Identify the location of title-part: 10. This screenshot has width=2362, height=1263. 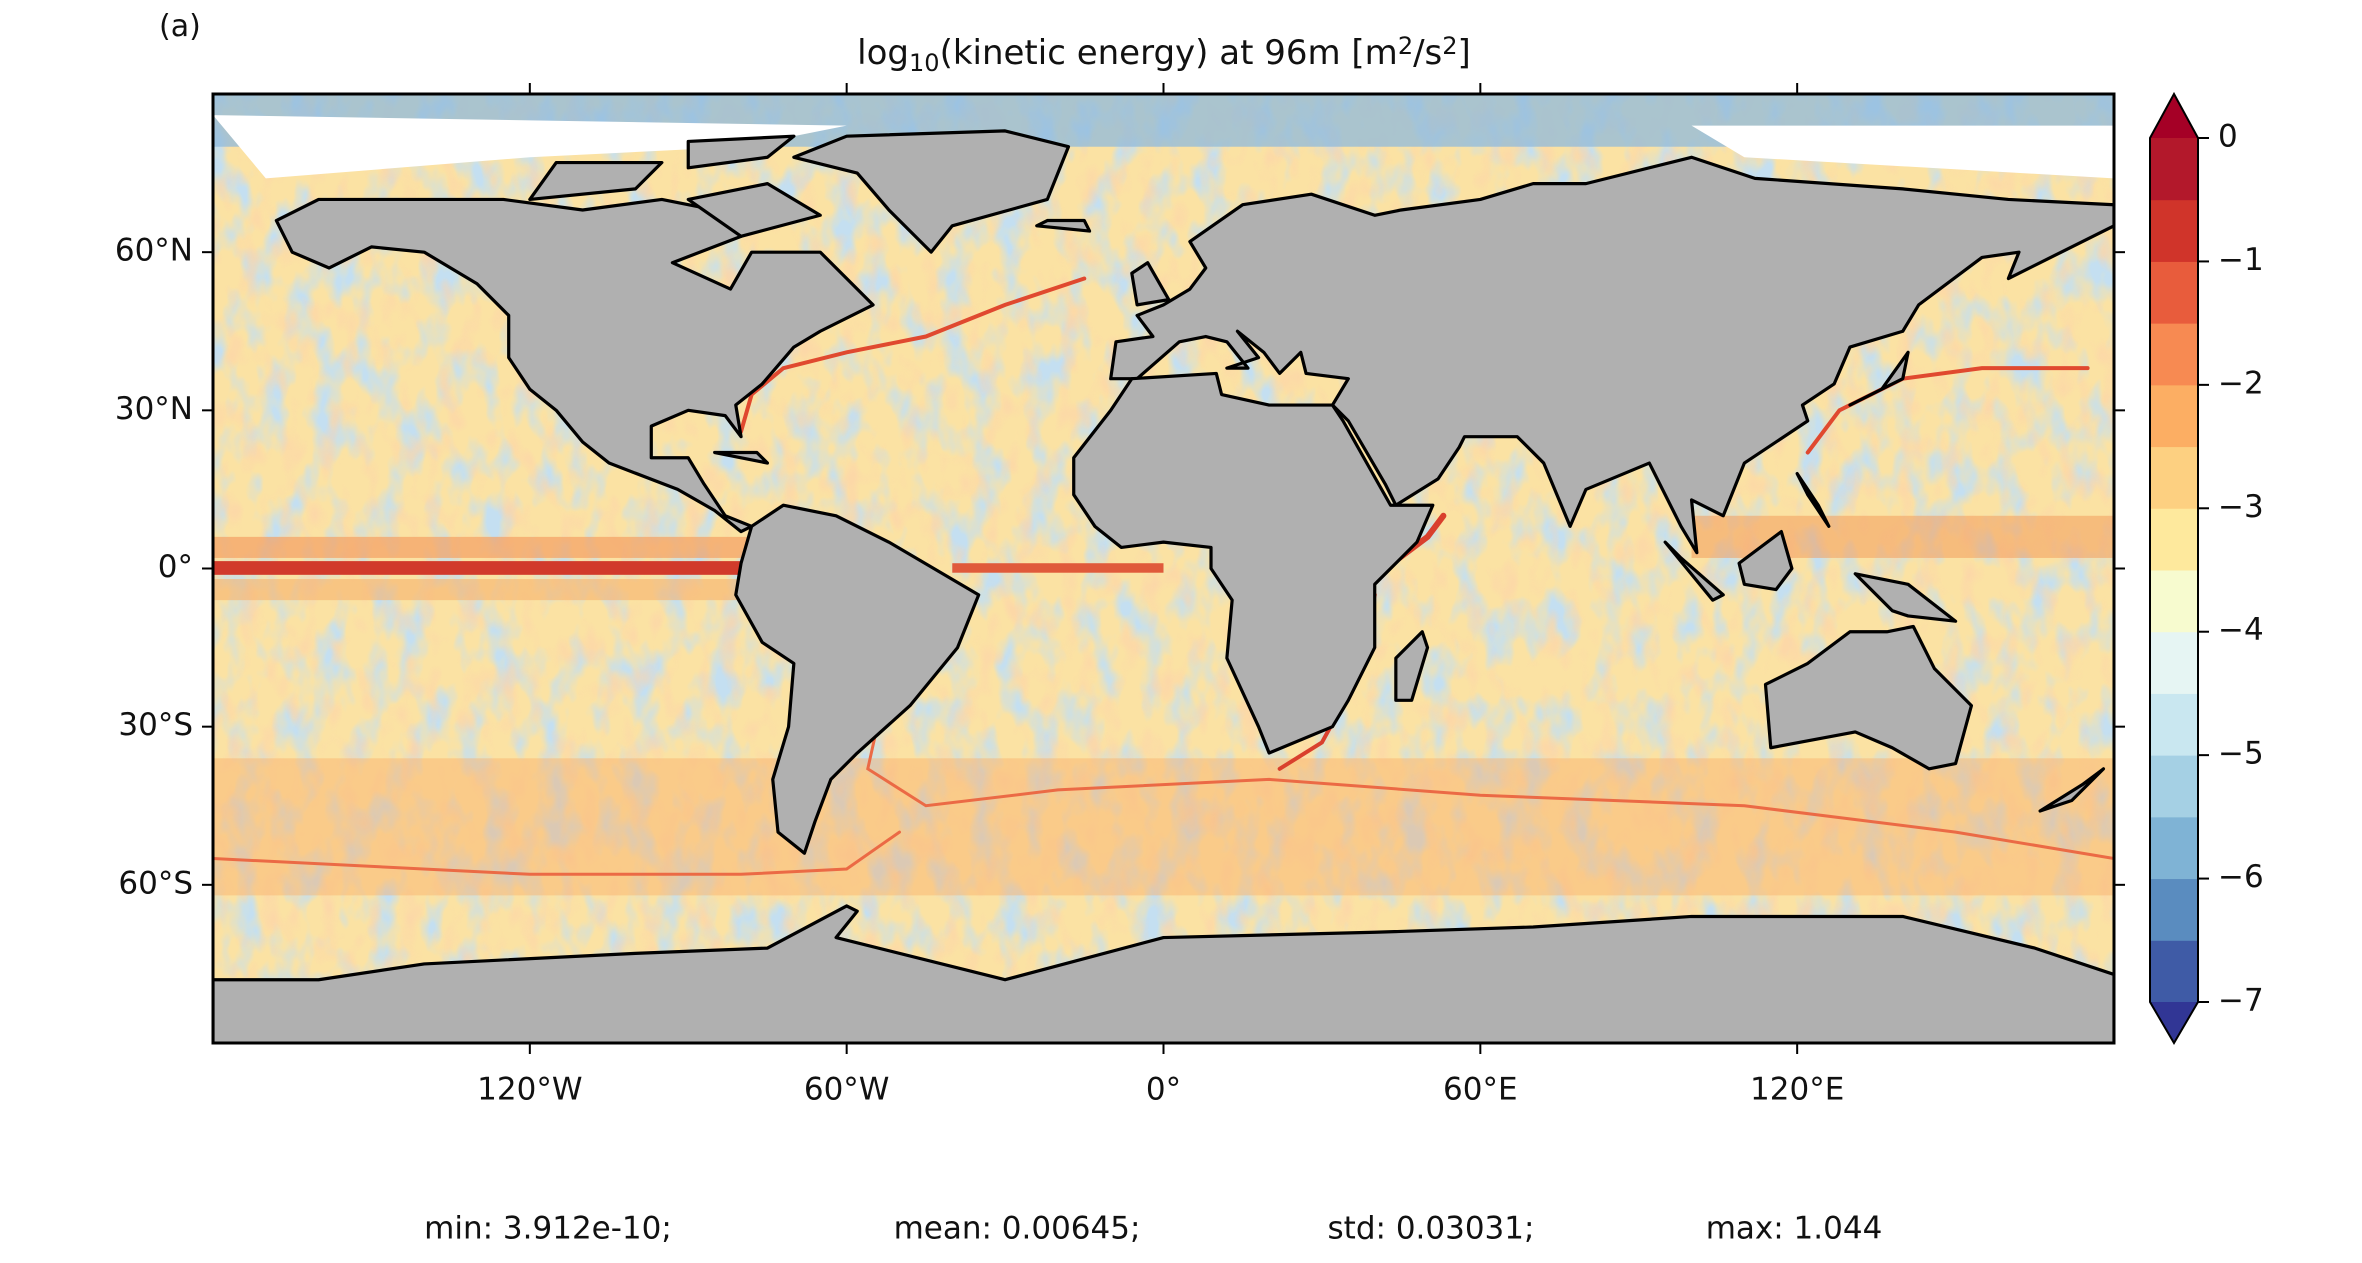
(924, 63).